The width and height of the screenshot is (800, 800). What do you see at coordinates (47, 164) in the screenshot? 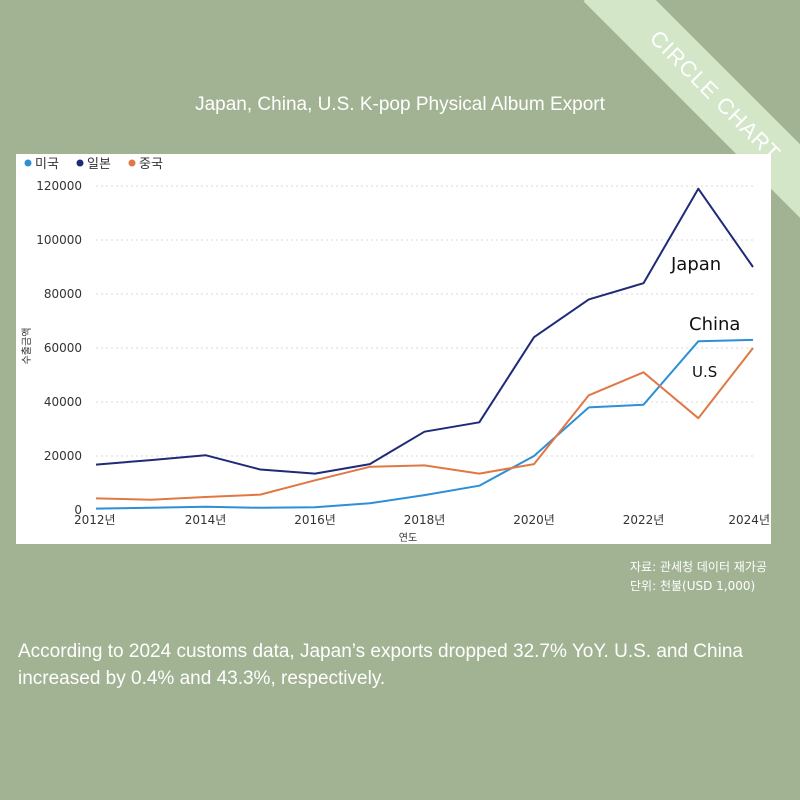
I see `legend-label-us: 미국` at bounding box center [47, 164].